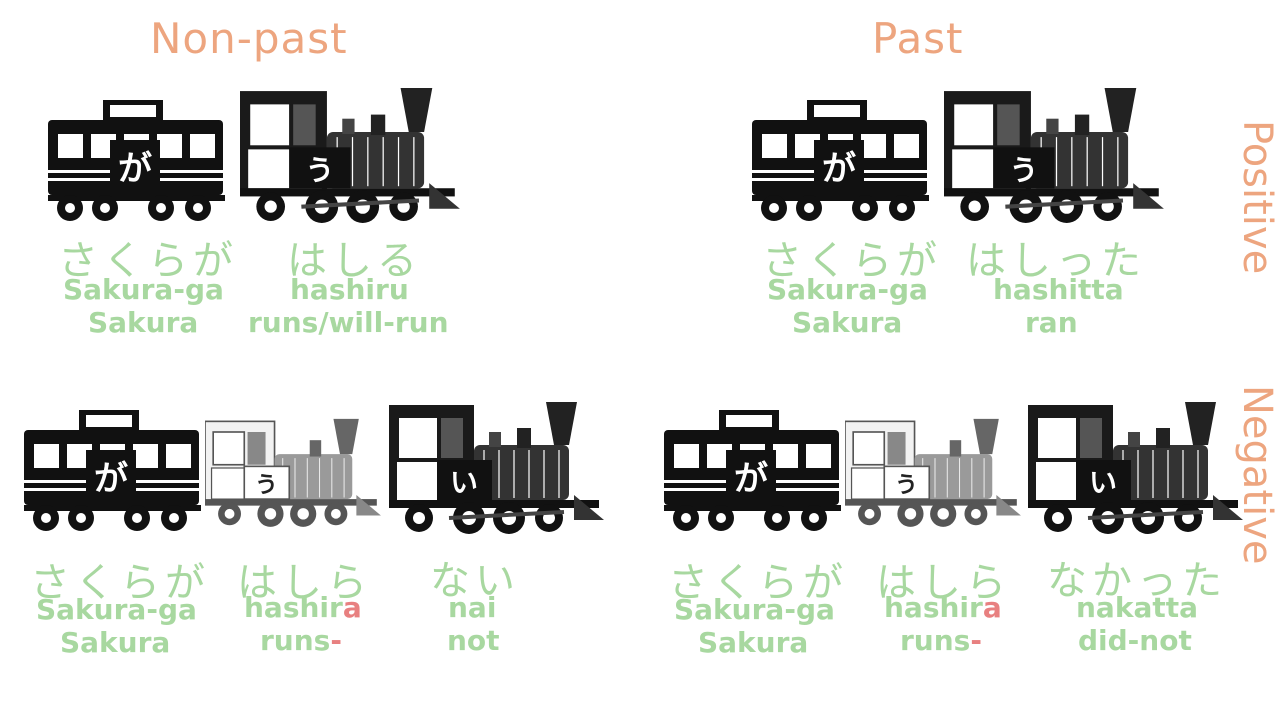 This screenshot has height=713, width=1279. I want to click on verb-kana: はしった, so click(1056, 261).